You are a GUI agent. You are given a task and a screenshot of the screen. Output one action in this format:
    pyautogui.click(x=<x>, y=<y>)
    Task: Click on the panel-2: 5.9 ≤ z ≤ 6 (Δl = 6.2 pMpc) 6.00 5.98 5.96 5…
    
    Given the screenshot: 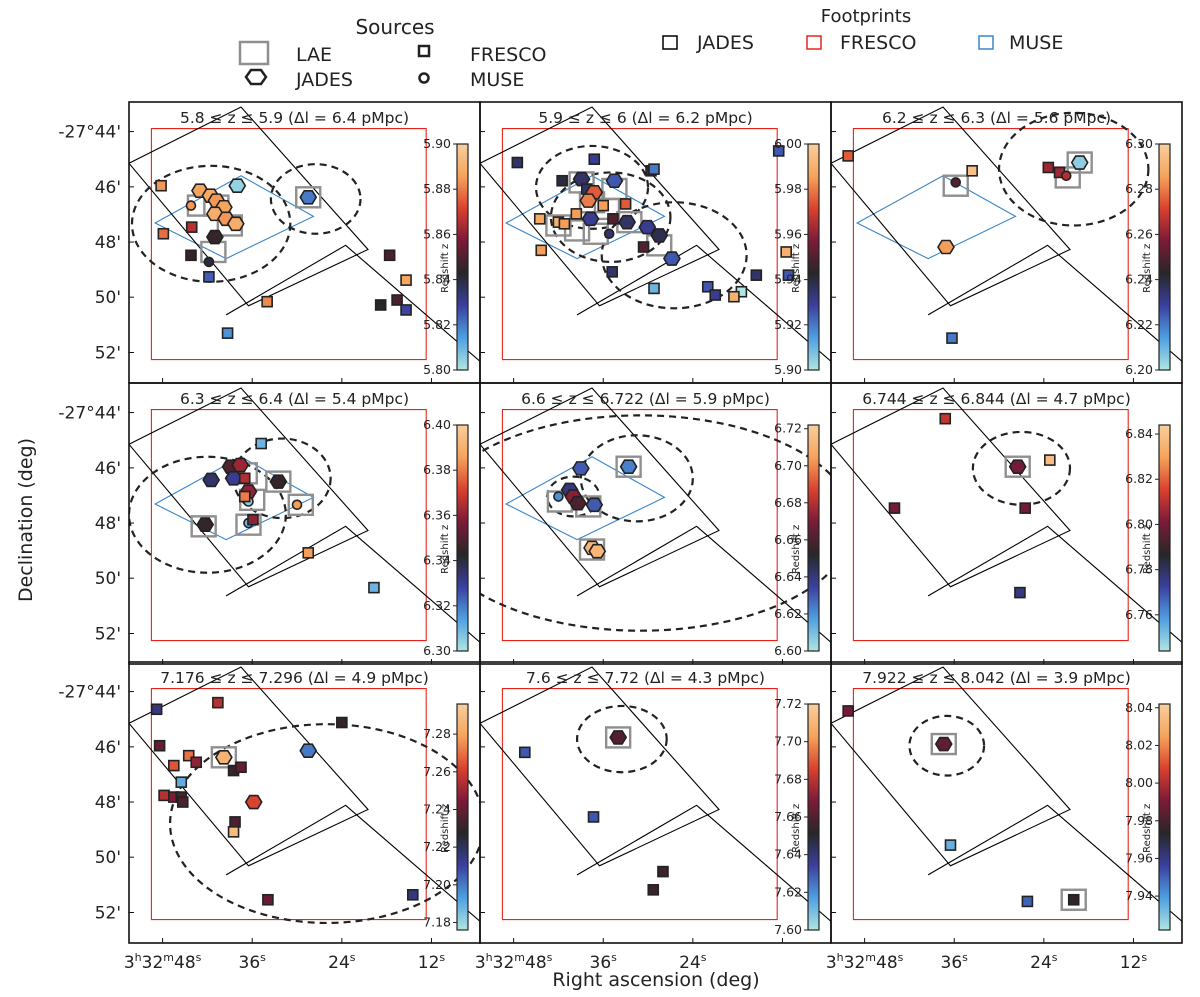 What is the action you would take?
    pyautogui.click(x=655, y=242)
    